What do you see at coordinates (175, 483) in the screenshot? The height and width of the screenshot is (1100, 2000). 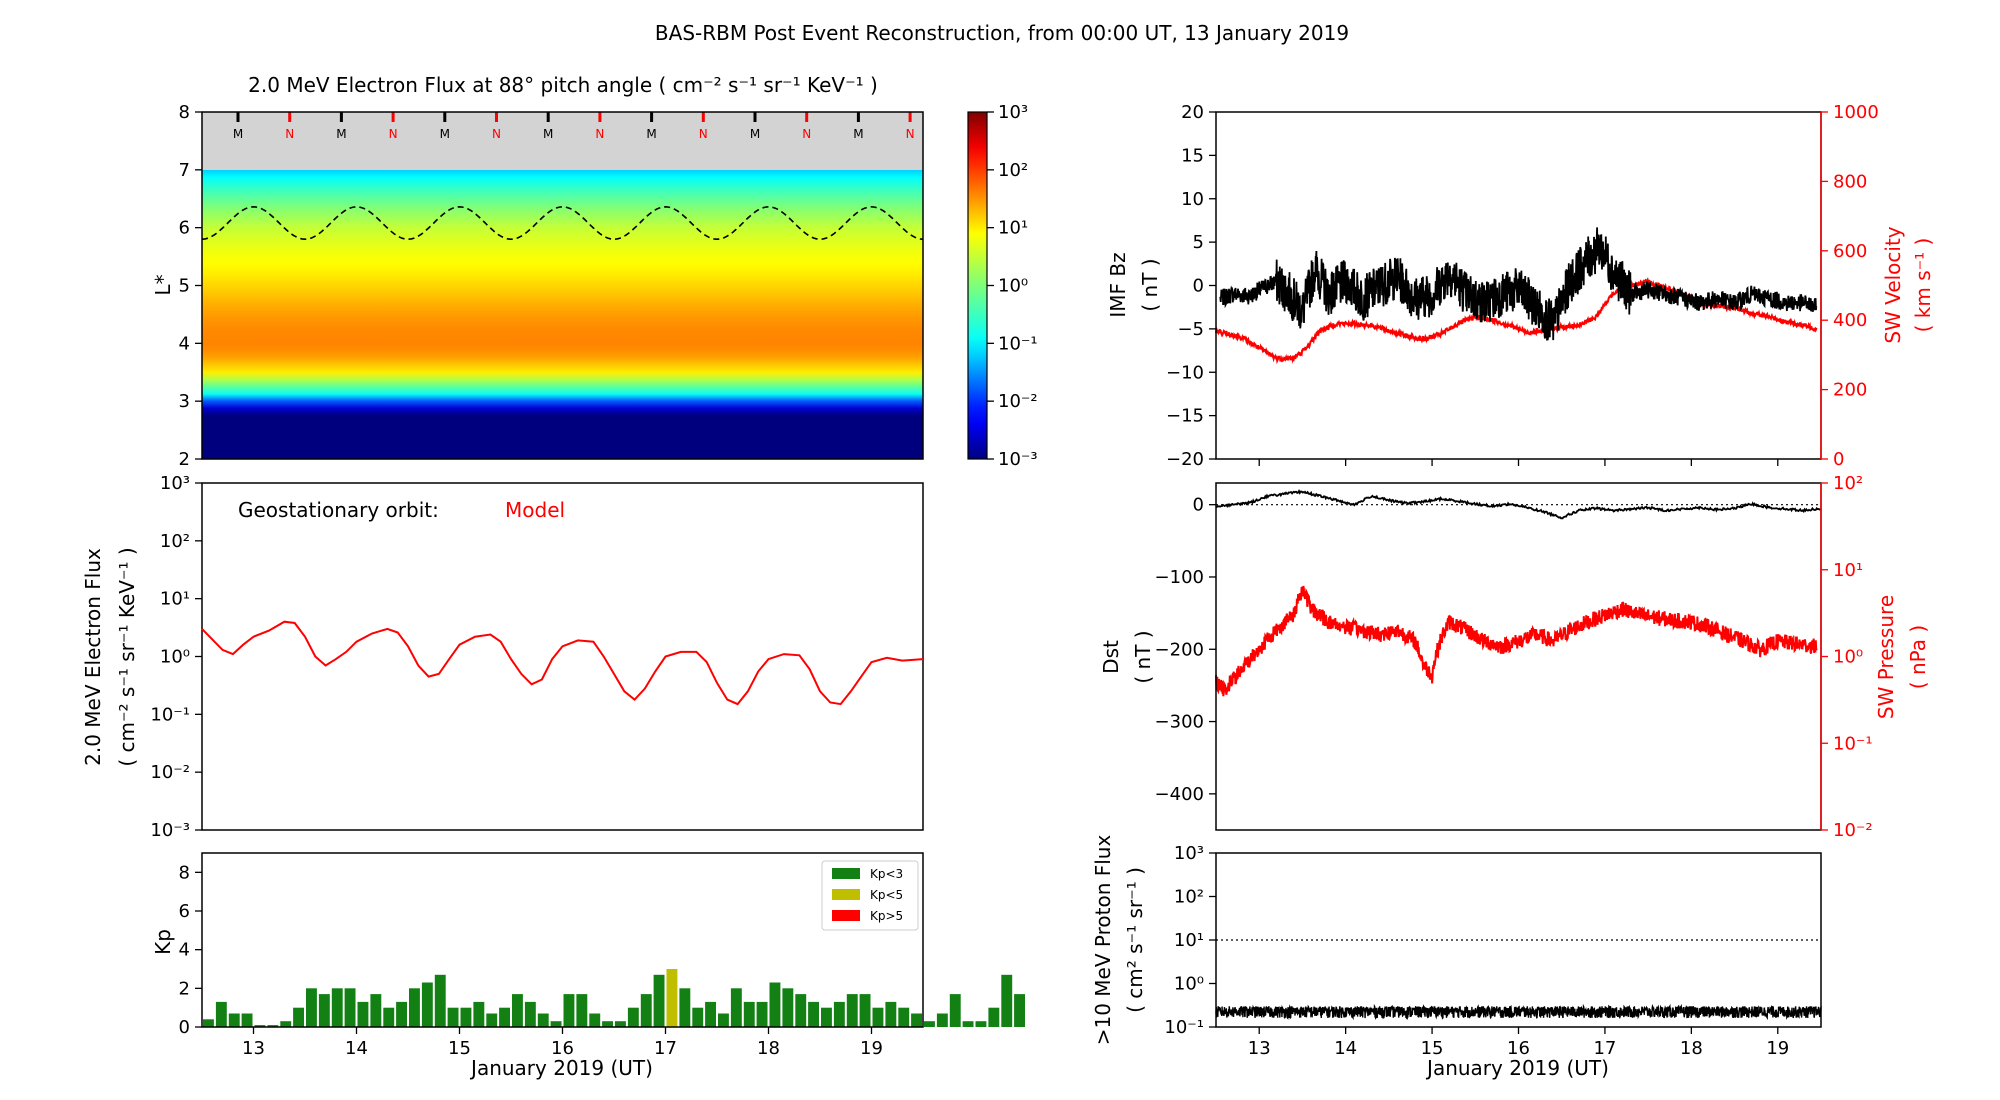 I see `geo-flux-y-tick-label: 10³` at bounding box center [175, 483].